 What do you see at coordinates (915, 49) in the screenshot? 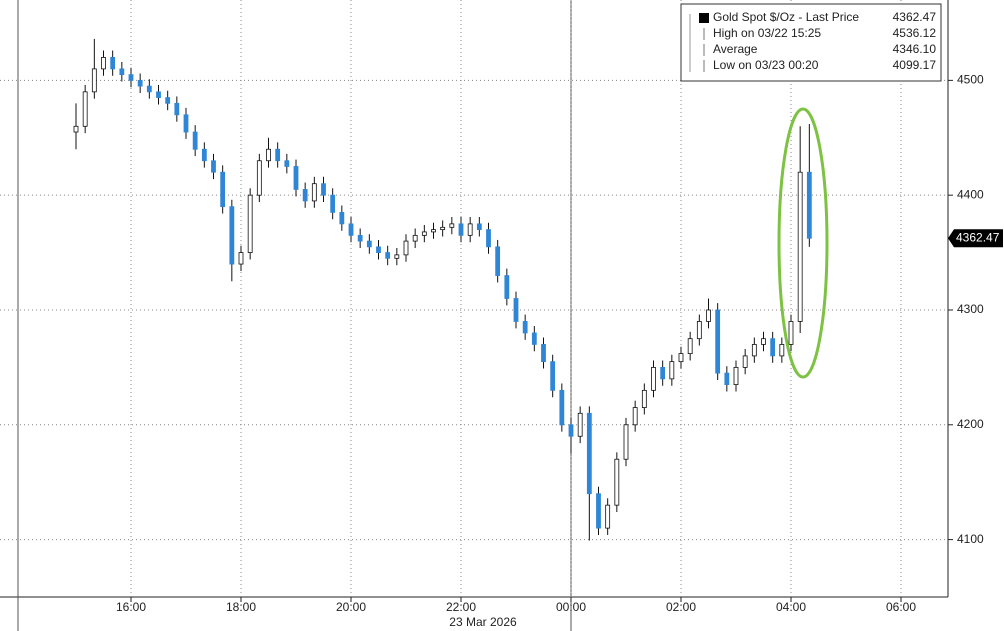
I see `legend-value: 4346.10` at bounding box center [915, 49].